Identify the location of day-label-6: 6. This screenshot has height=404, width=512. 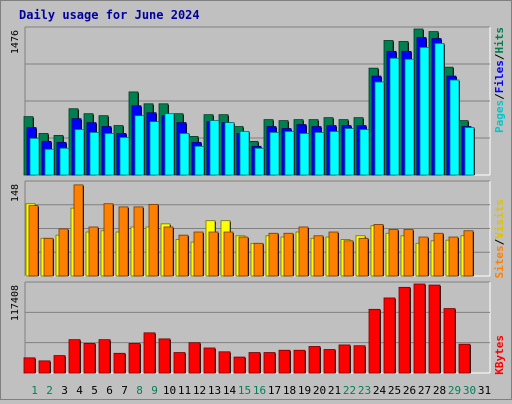
(109, 390).